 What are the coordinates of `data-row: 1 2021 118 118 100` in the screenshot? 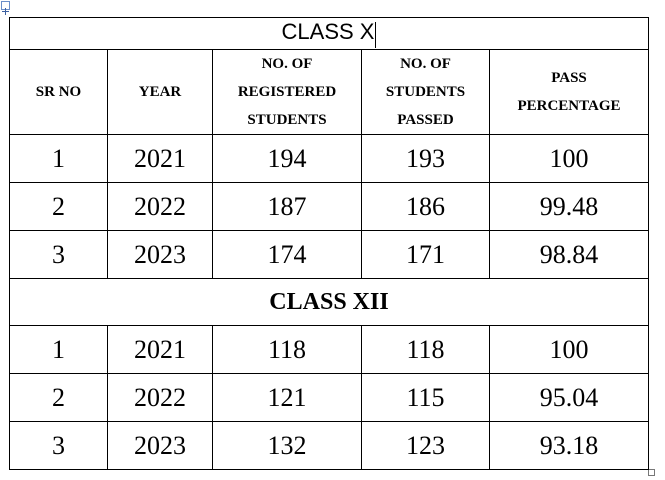 It's located at (329, 349).